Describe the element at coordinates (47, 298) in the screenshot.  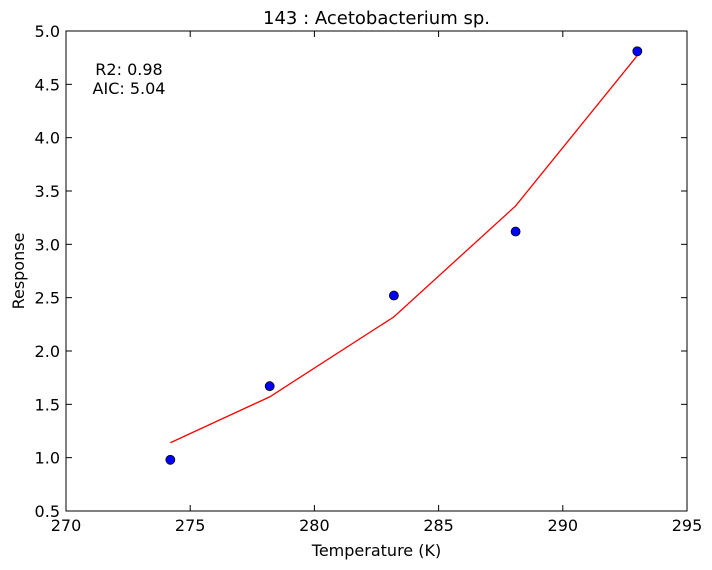
I see `y-tick-label: 2.5` at that location.